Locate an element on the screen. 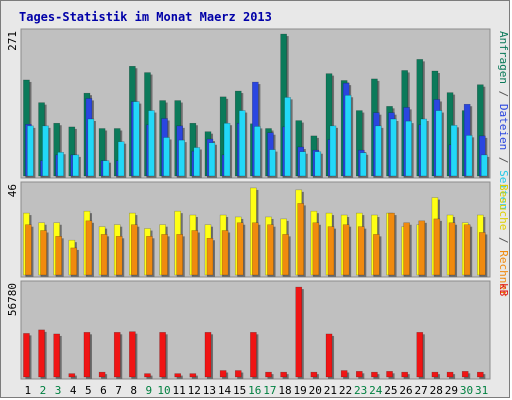  x-tick-label-day-9: 9 is located at coordinates (149, 390).